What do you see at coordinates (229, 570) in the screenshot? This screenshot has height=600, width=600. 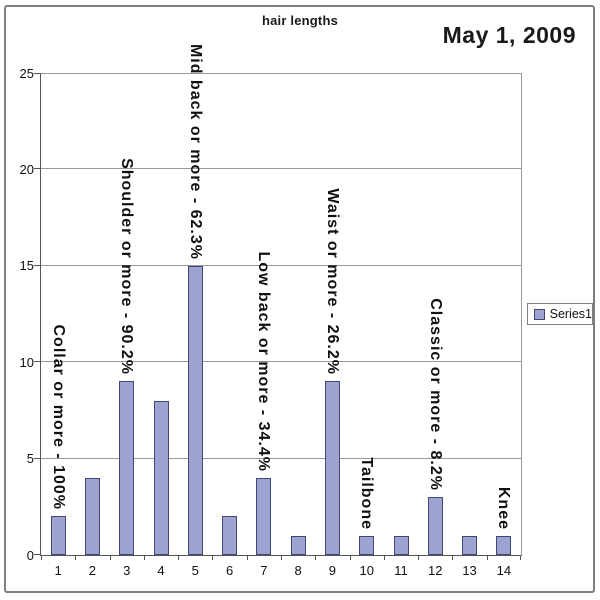 I see `x-axis-label: 6` at bounding box center [229, 570].